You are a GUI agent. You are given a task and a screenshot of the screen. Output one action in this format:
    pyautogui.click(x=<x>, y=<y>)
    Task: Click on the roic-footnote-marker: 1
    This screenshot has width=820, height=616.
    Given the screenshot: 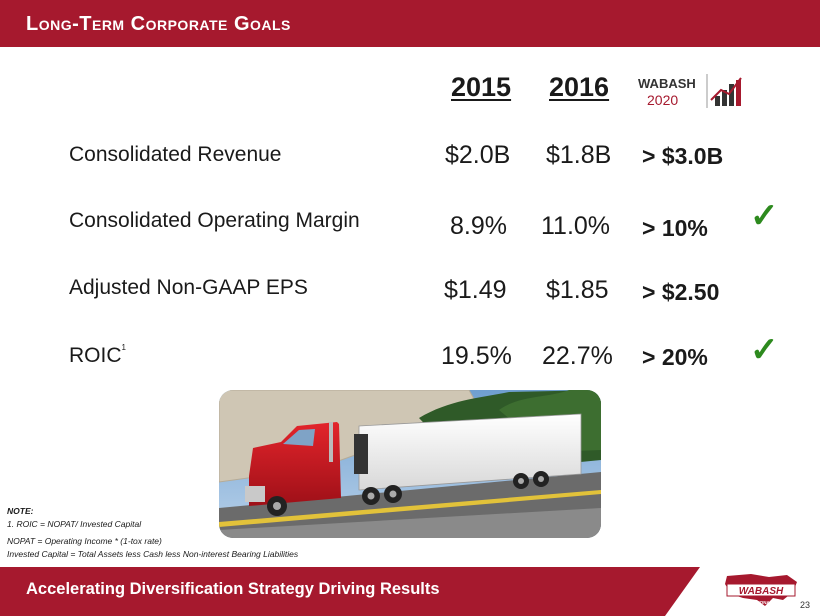 What is the action you would take?
    pyautogui.click(x=123, y=347)
    